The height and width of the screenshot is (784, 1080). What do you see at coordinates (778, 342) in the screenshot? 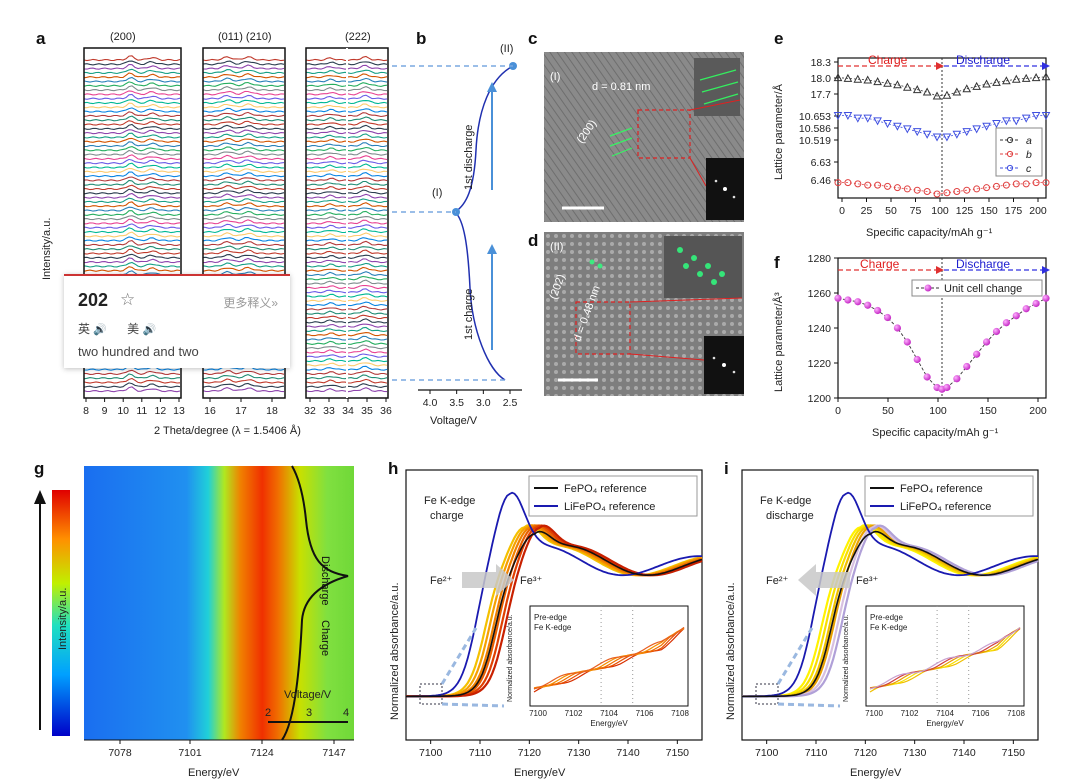
I see `panel-f-ylabel: Lattice parameter/Å³` at bounding box center [778, 342].